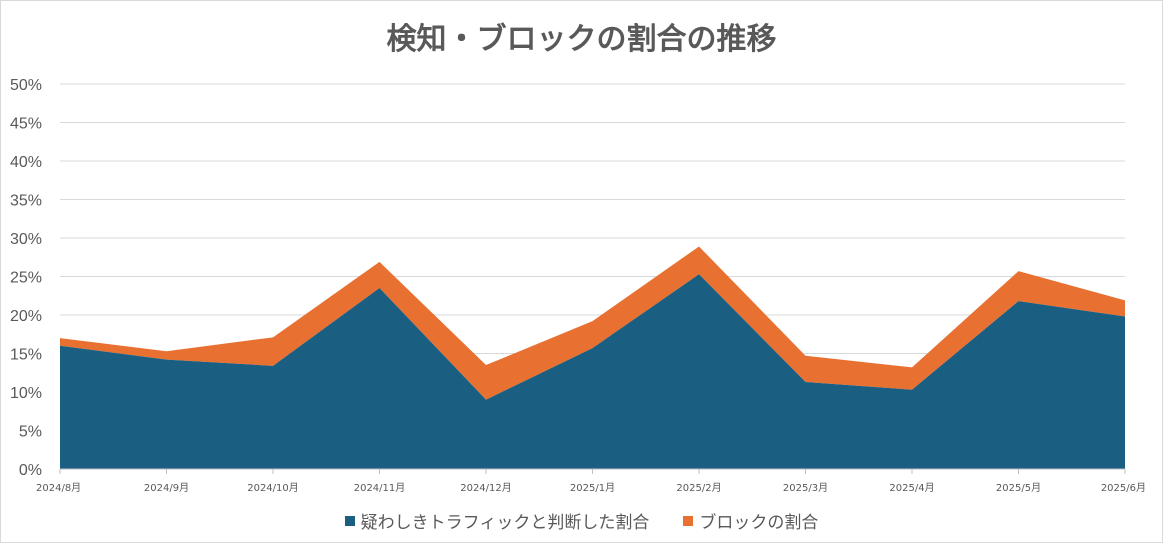 The image size is (1163, 543). Describe the element at coordinates (349, 520) in the screenshot. I see `legend-swatch-suspicious` at that location.